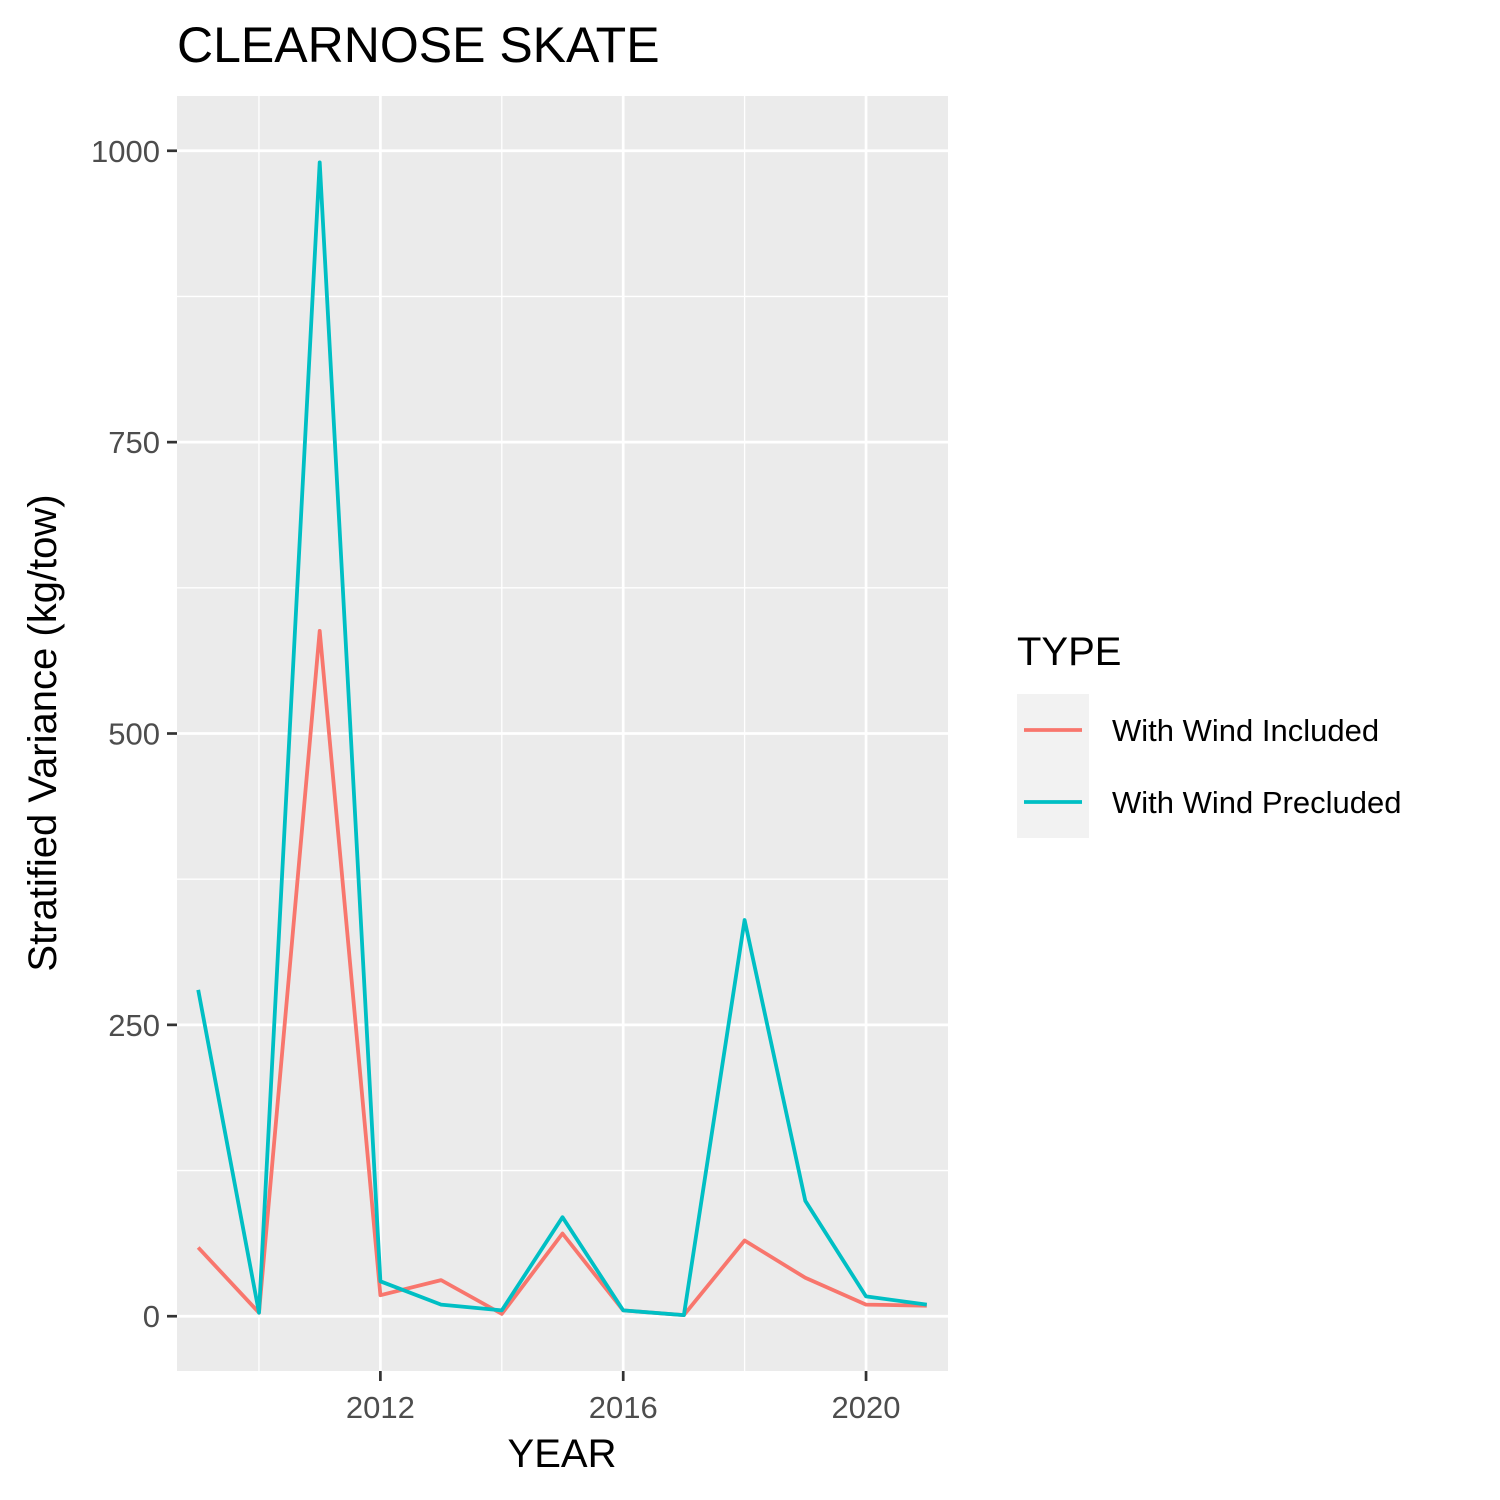  Describe the element at coordinates (562, 1454) in the screenshot. I see `x-axis-title: YEAR` at that location.